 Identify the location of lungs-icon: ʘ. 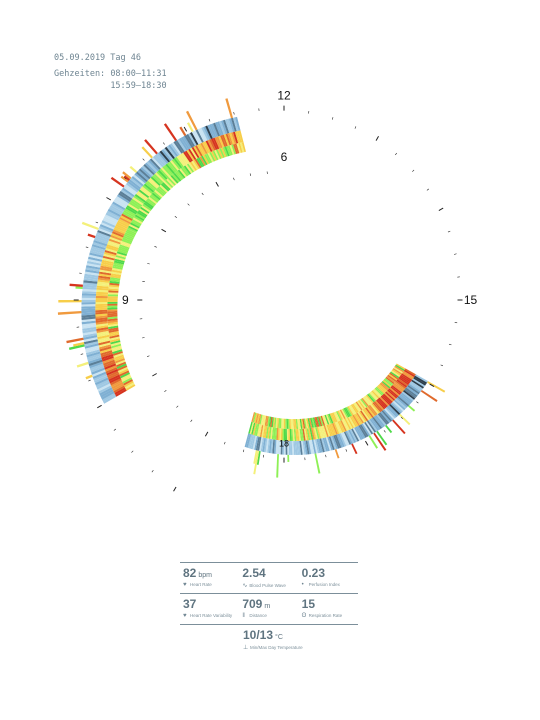
(304, 616).